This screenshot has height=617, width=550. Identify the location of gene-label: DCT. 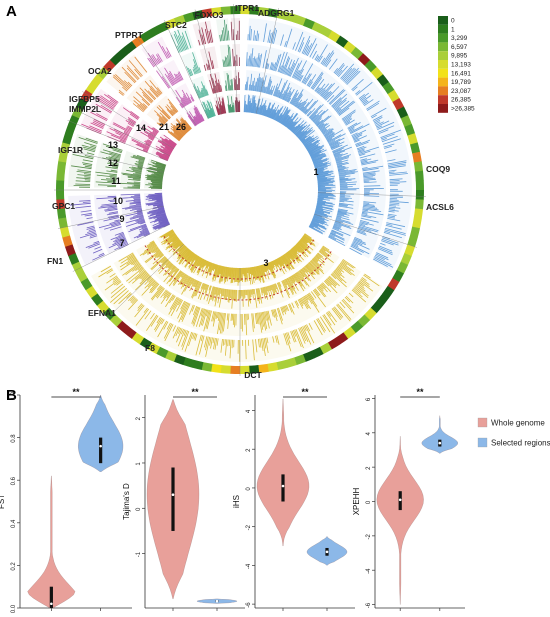
(253, 375).